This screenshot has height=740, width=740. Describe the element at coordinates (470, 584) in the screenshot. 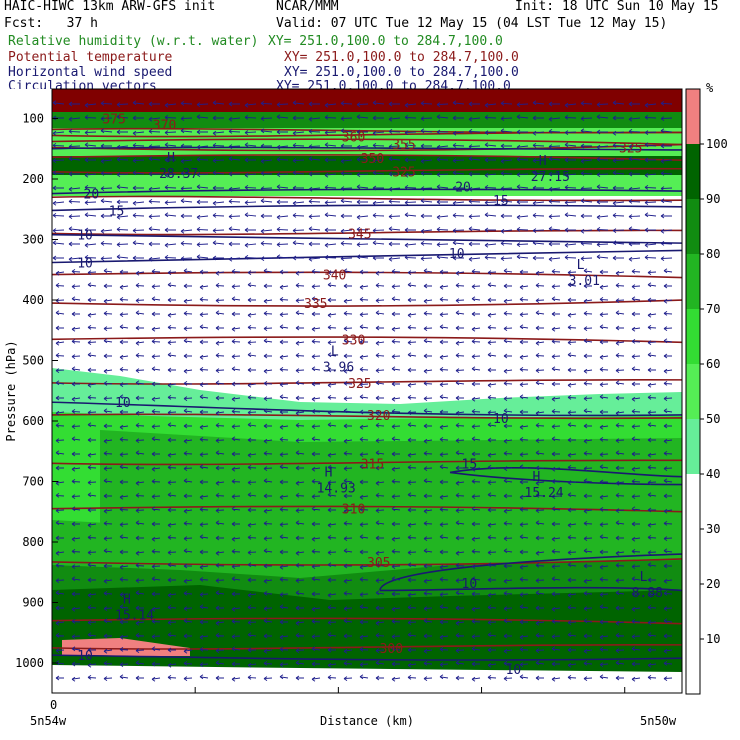

I see `wind-speed-label: 10` at that location.